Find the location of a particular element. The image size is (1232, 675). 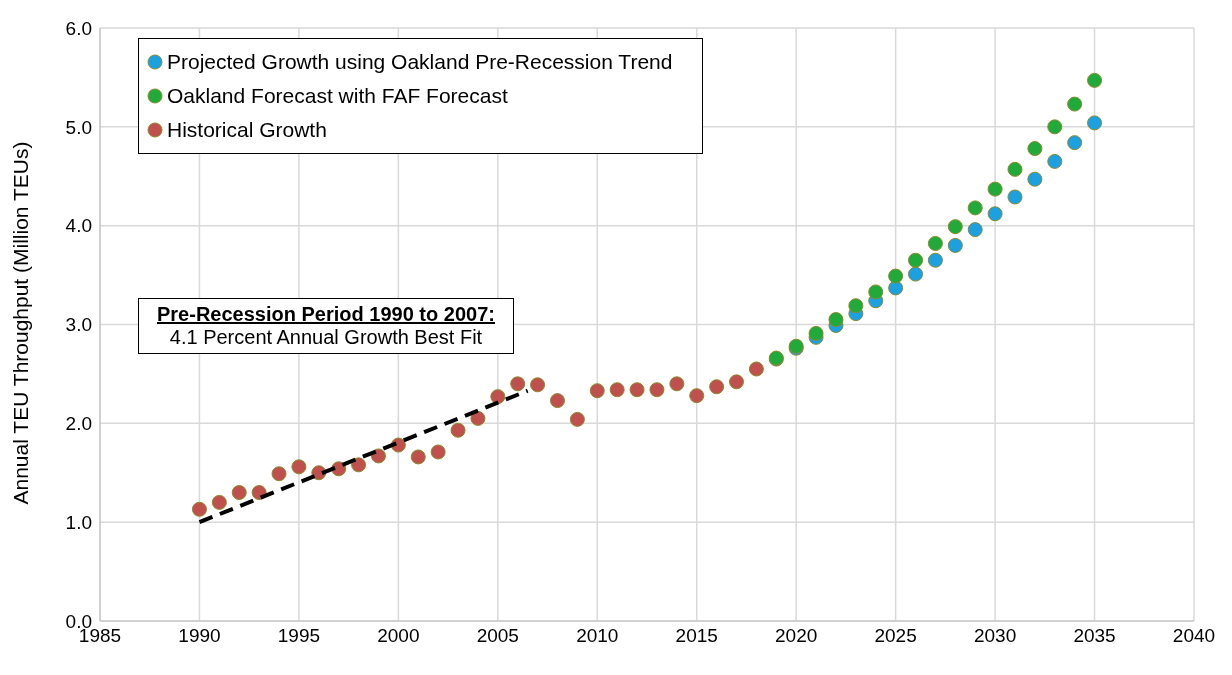

legend-label: Projected Growth using Oakland Pre-Recession Trend is located at coordinates (420, 62).